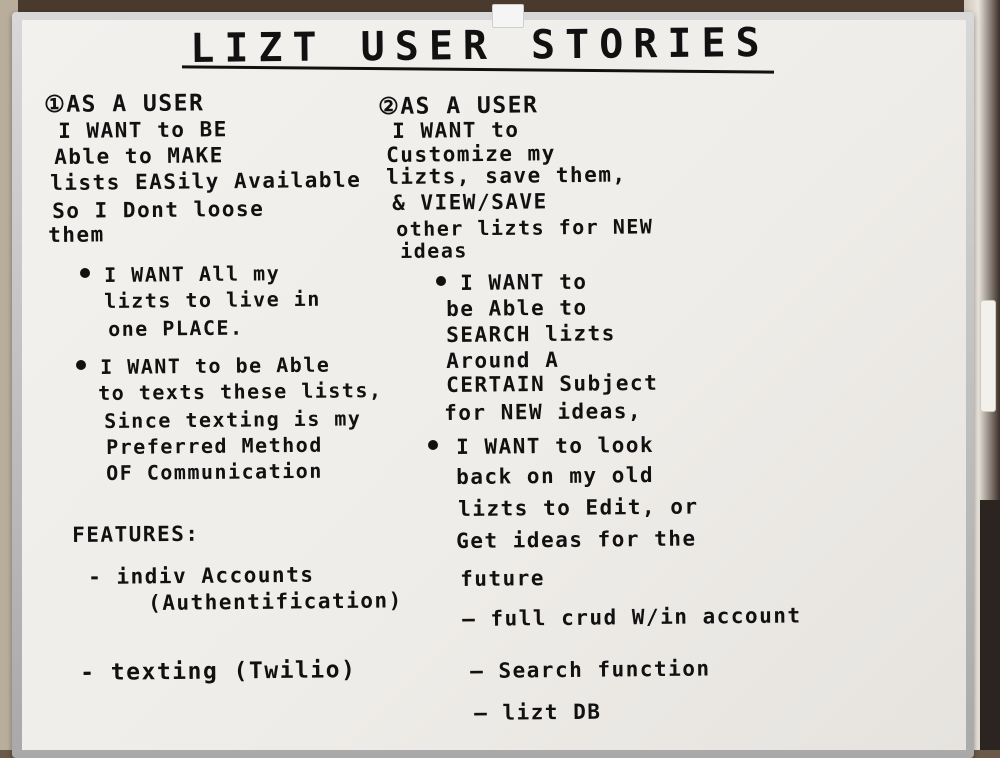 The width and height of the screenshot is (1000, 758). Describe the element at coordinates (578, 507) in the screenshot. I see `story2-bullet2-line: lizts to Edit, or` at that location.